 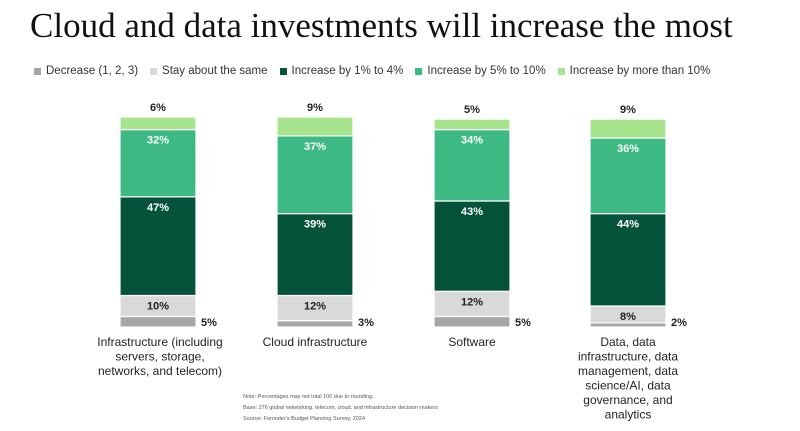 I want to click on legend-label-increase-5-10: Increase by 5% to 10%, so click(x=486, y=71).